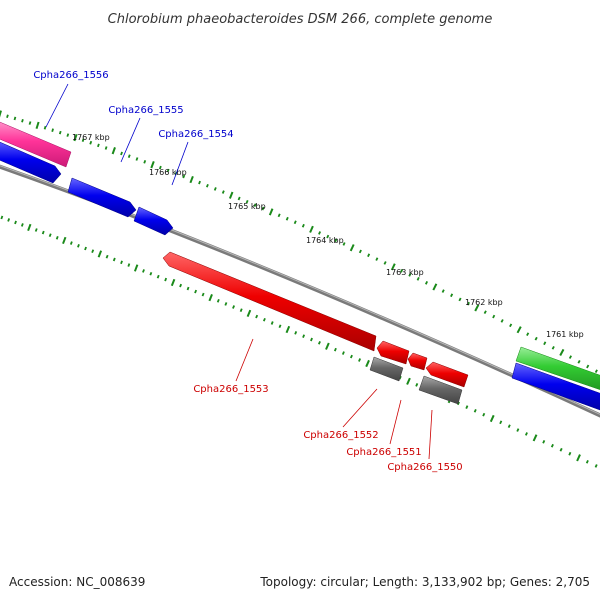 This screenshot has width=600, height=600. What do you see at coordinates (91, 137) in the screenshot?
I see `scale-label-1767: 1767 kbp` at bounding box center [91, 137].